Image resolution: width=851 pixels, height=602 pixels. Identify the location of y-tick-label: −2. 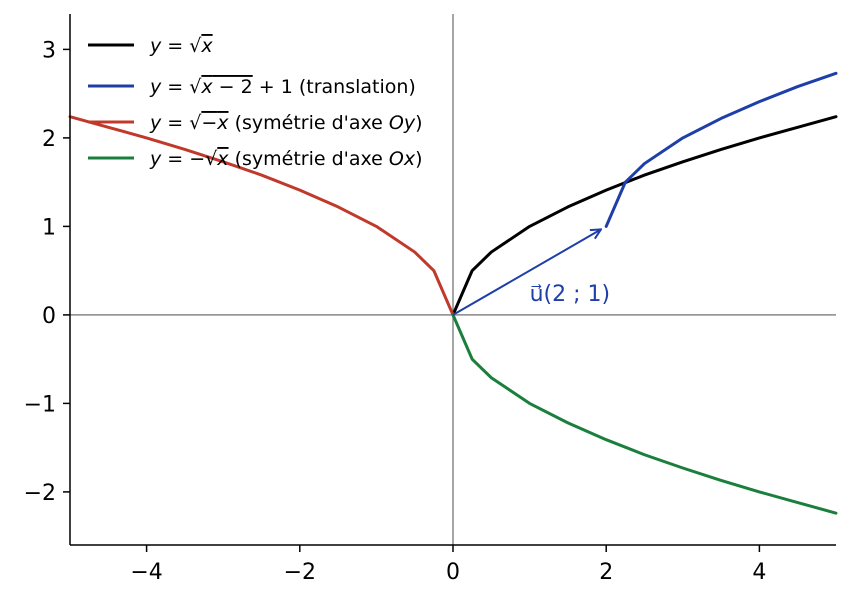
(40, 493).